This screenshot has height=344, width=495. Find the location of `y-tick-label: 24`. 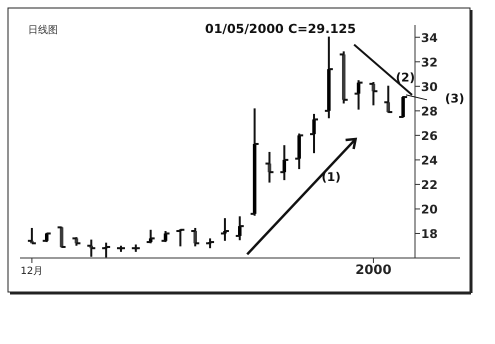

y-tick-label: 24 is located at coordinates (429, 160).